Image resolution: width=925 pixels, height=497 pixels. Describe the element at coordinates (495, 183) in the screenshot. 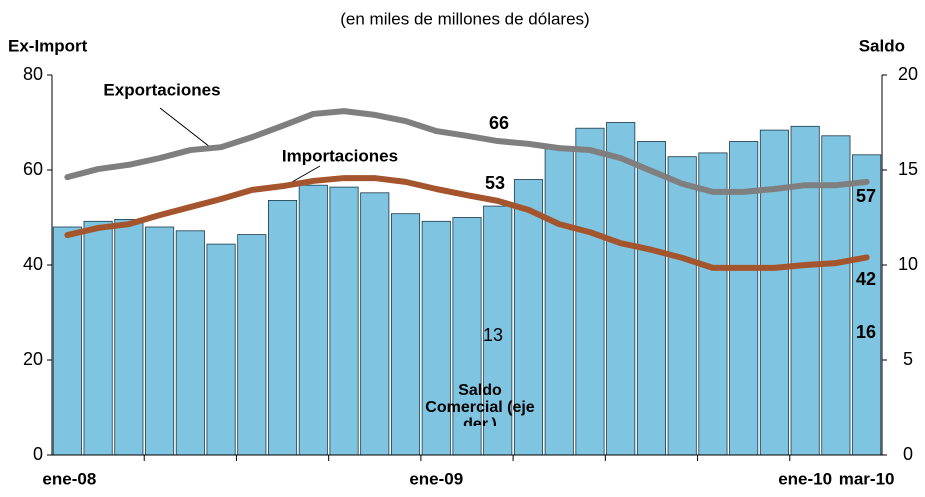

I see `annotation: 53` at that location.